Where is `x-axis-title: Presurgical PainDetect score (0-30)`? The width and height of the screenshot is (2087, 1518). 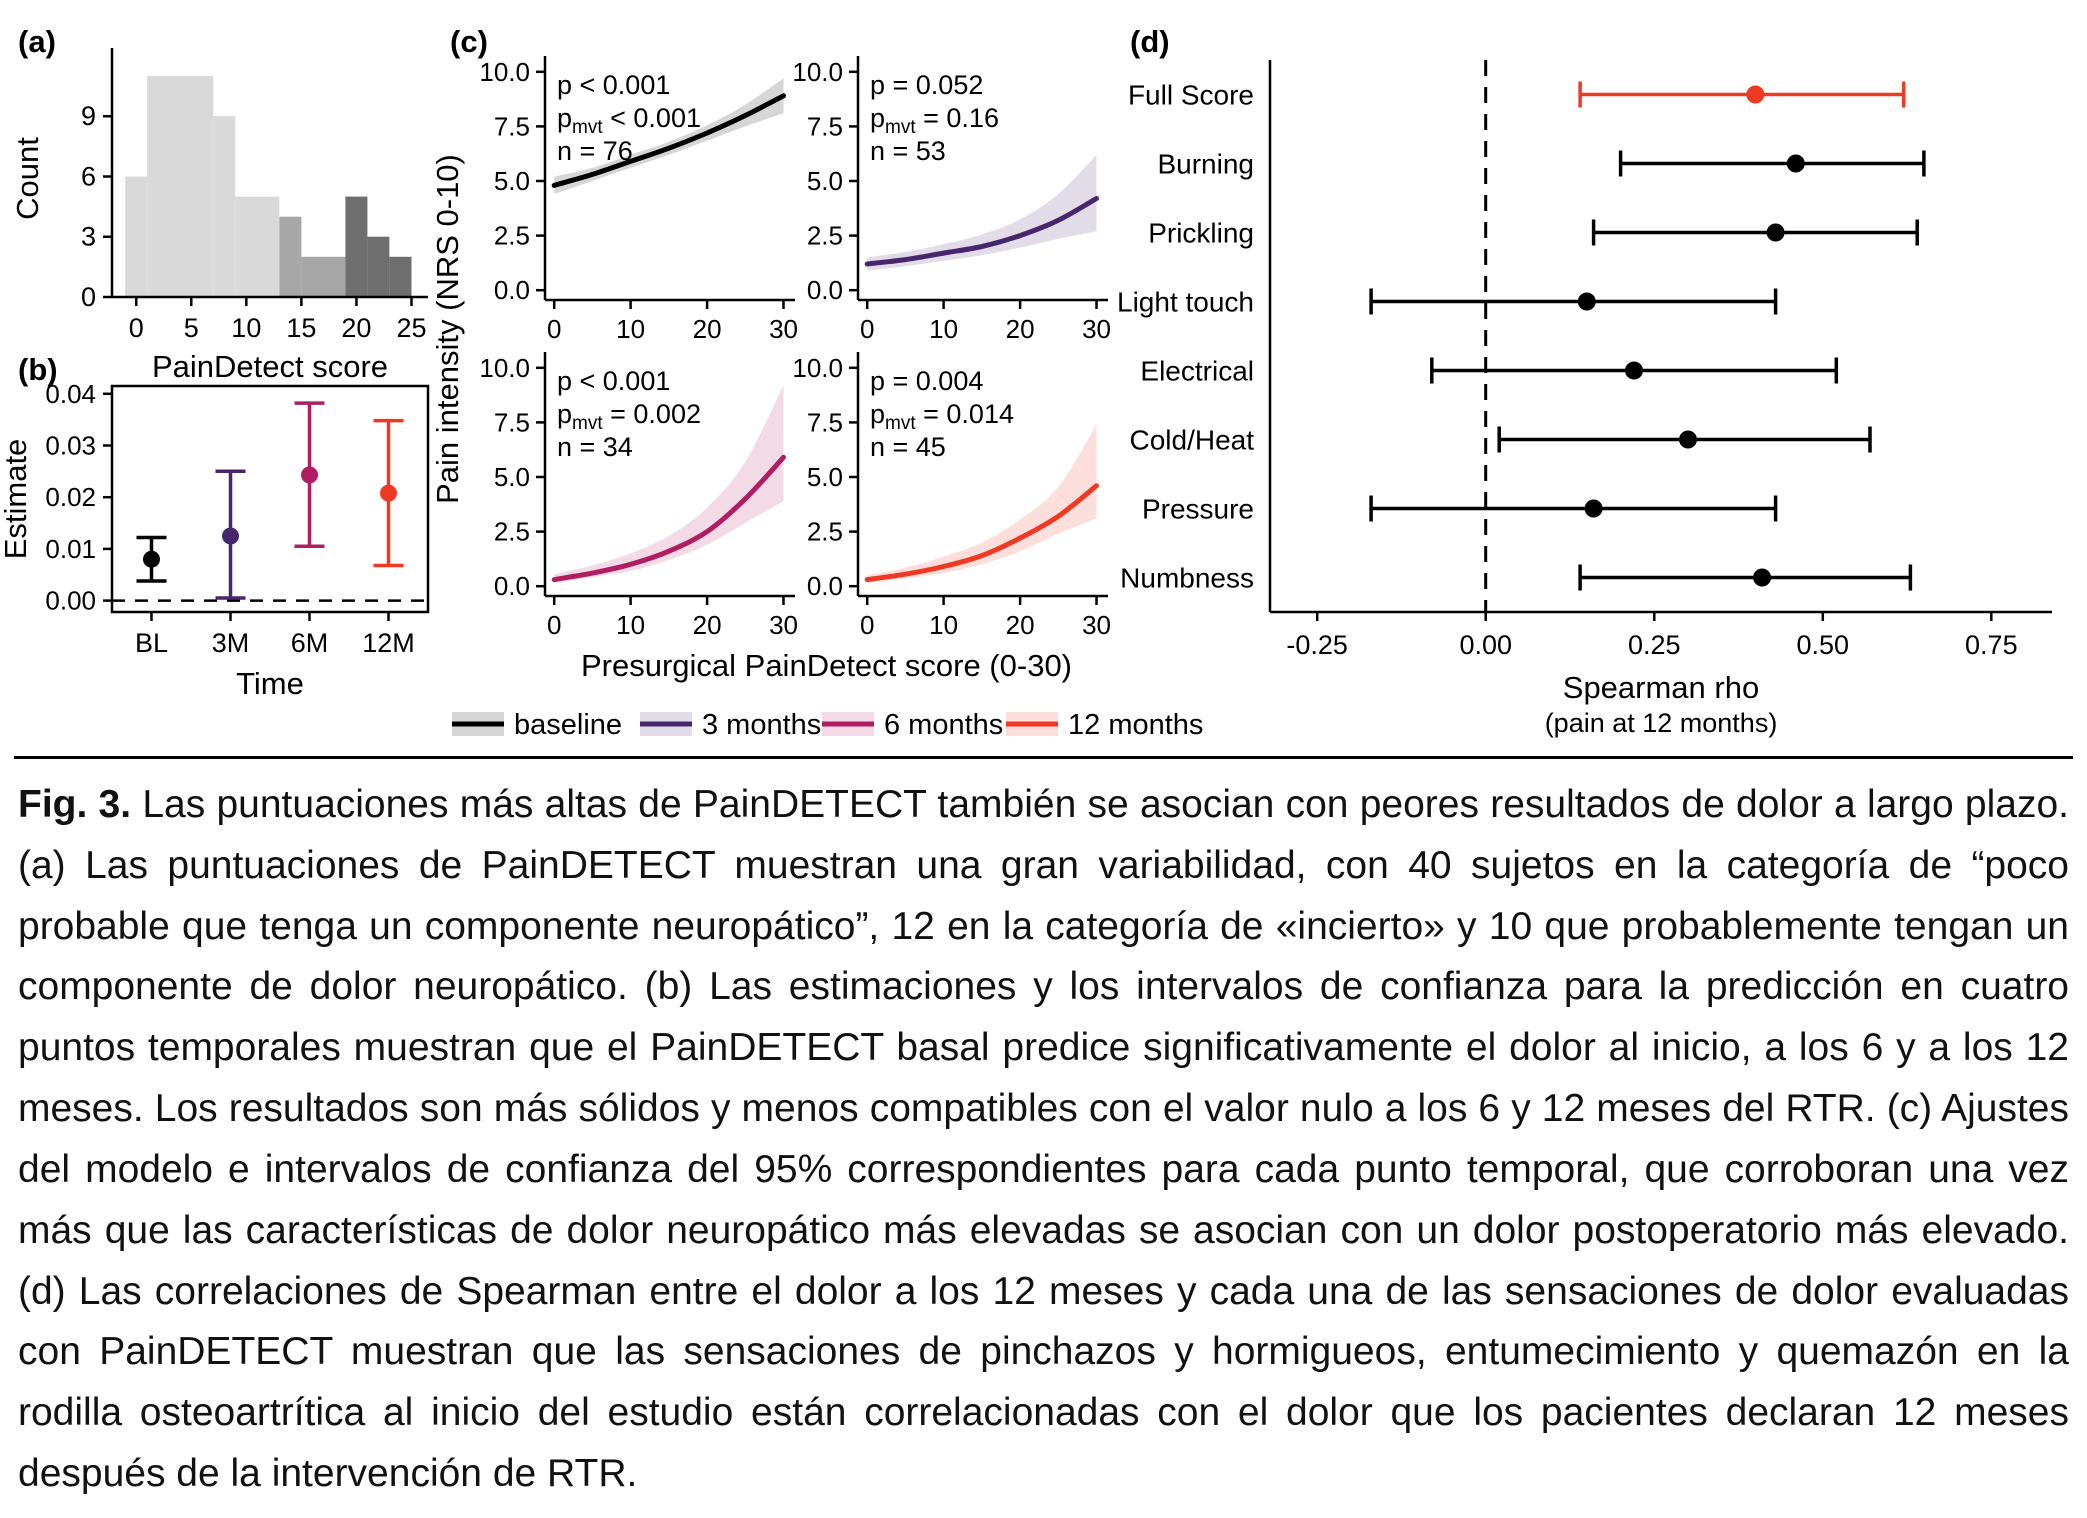
x-axis-title: Presurgical PainDetect score (0-30) is located at coordinates (826, 665).